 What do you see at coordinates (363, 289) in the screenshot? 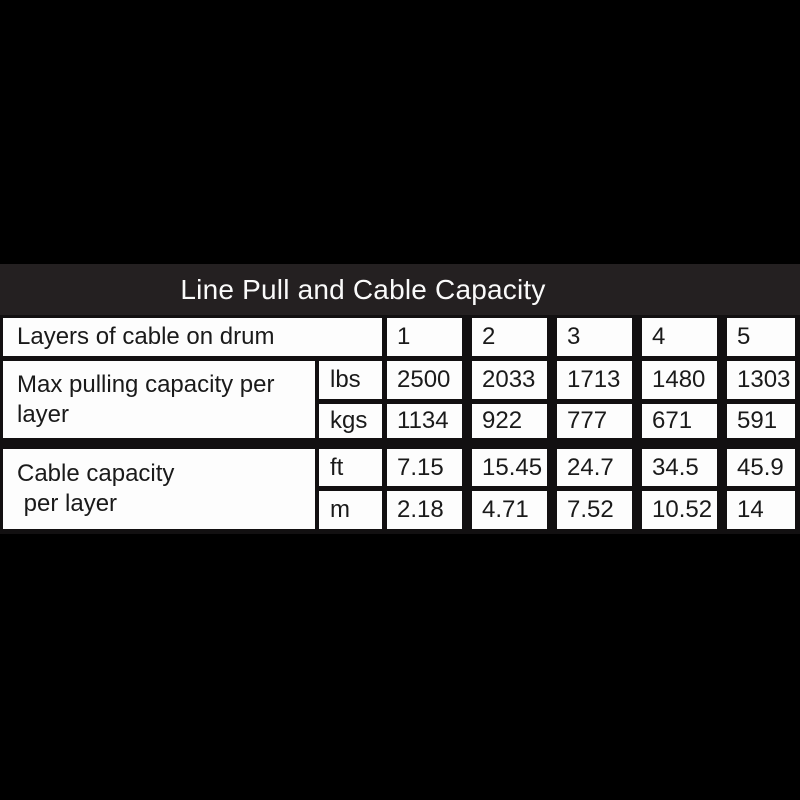
I see `table-title: Line Pull and Cable Capacity` at bounding box center [363, 289].